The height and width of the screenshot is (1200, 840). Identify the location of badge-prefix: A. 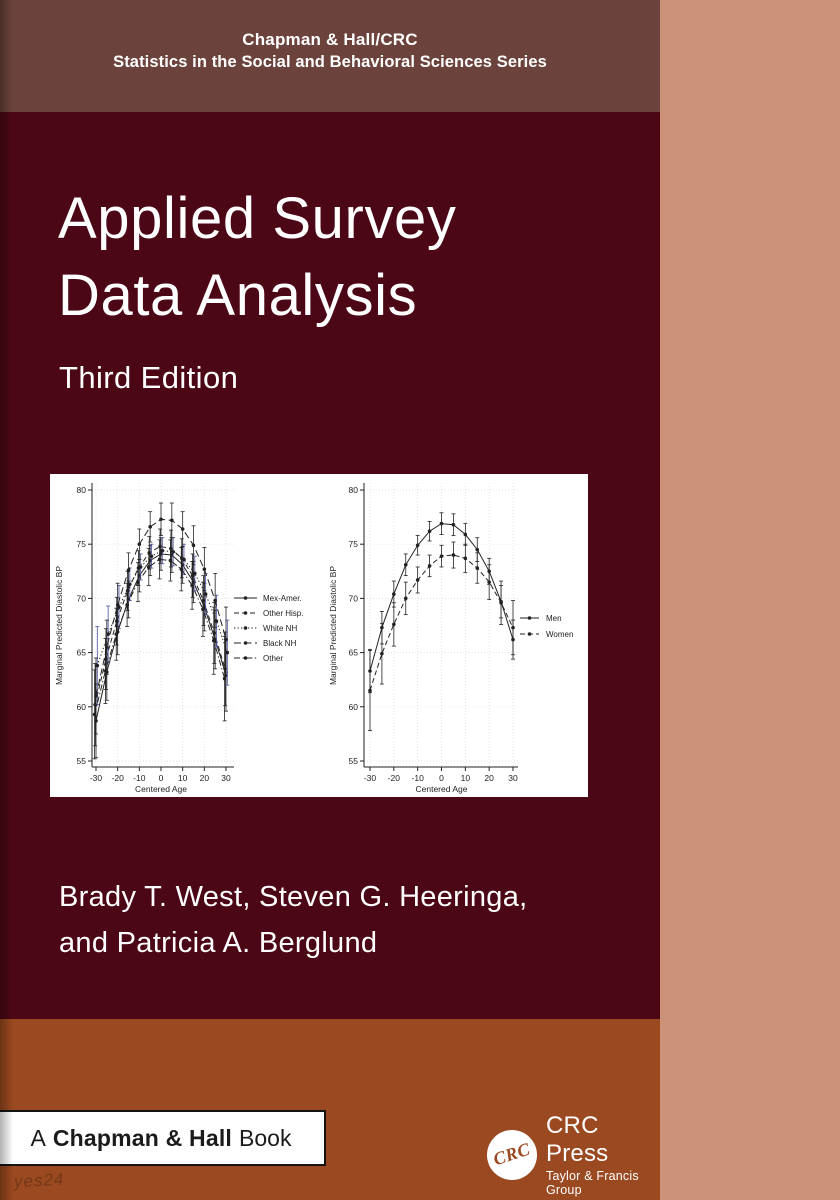
(38, 1137).